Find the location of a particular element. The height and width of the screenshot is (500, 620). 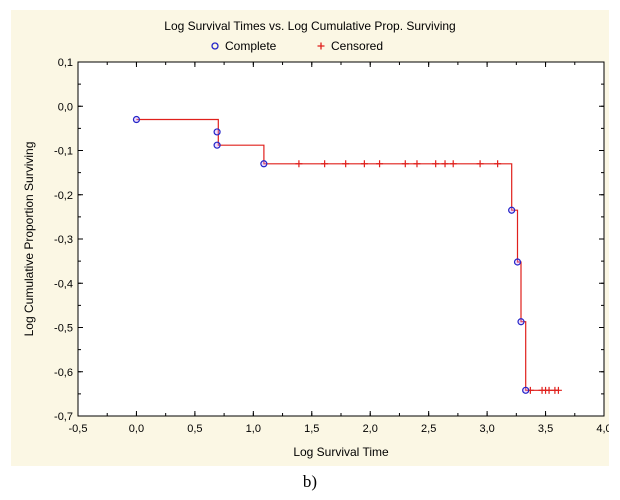

y-tick-label: -0,7 is located at coordinates (63, 417).